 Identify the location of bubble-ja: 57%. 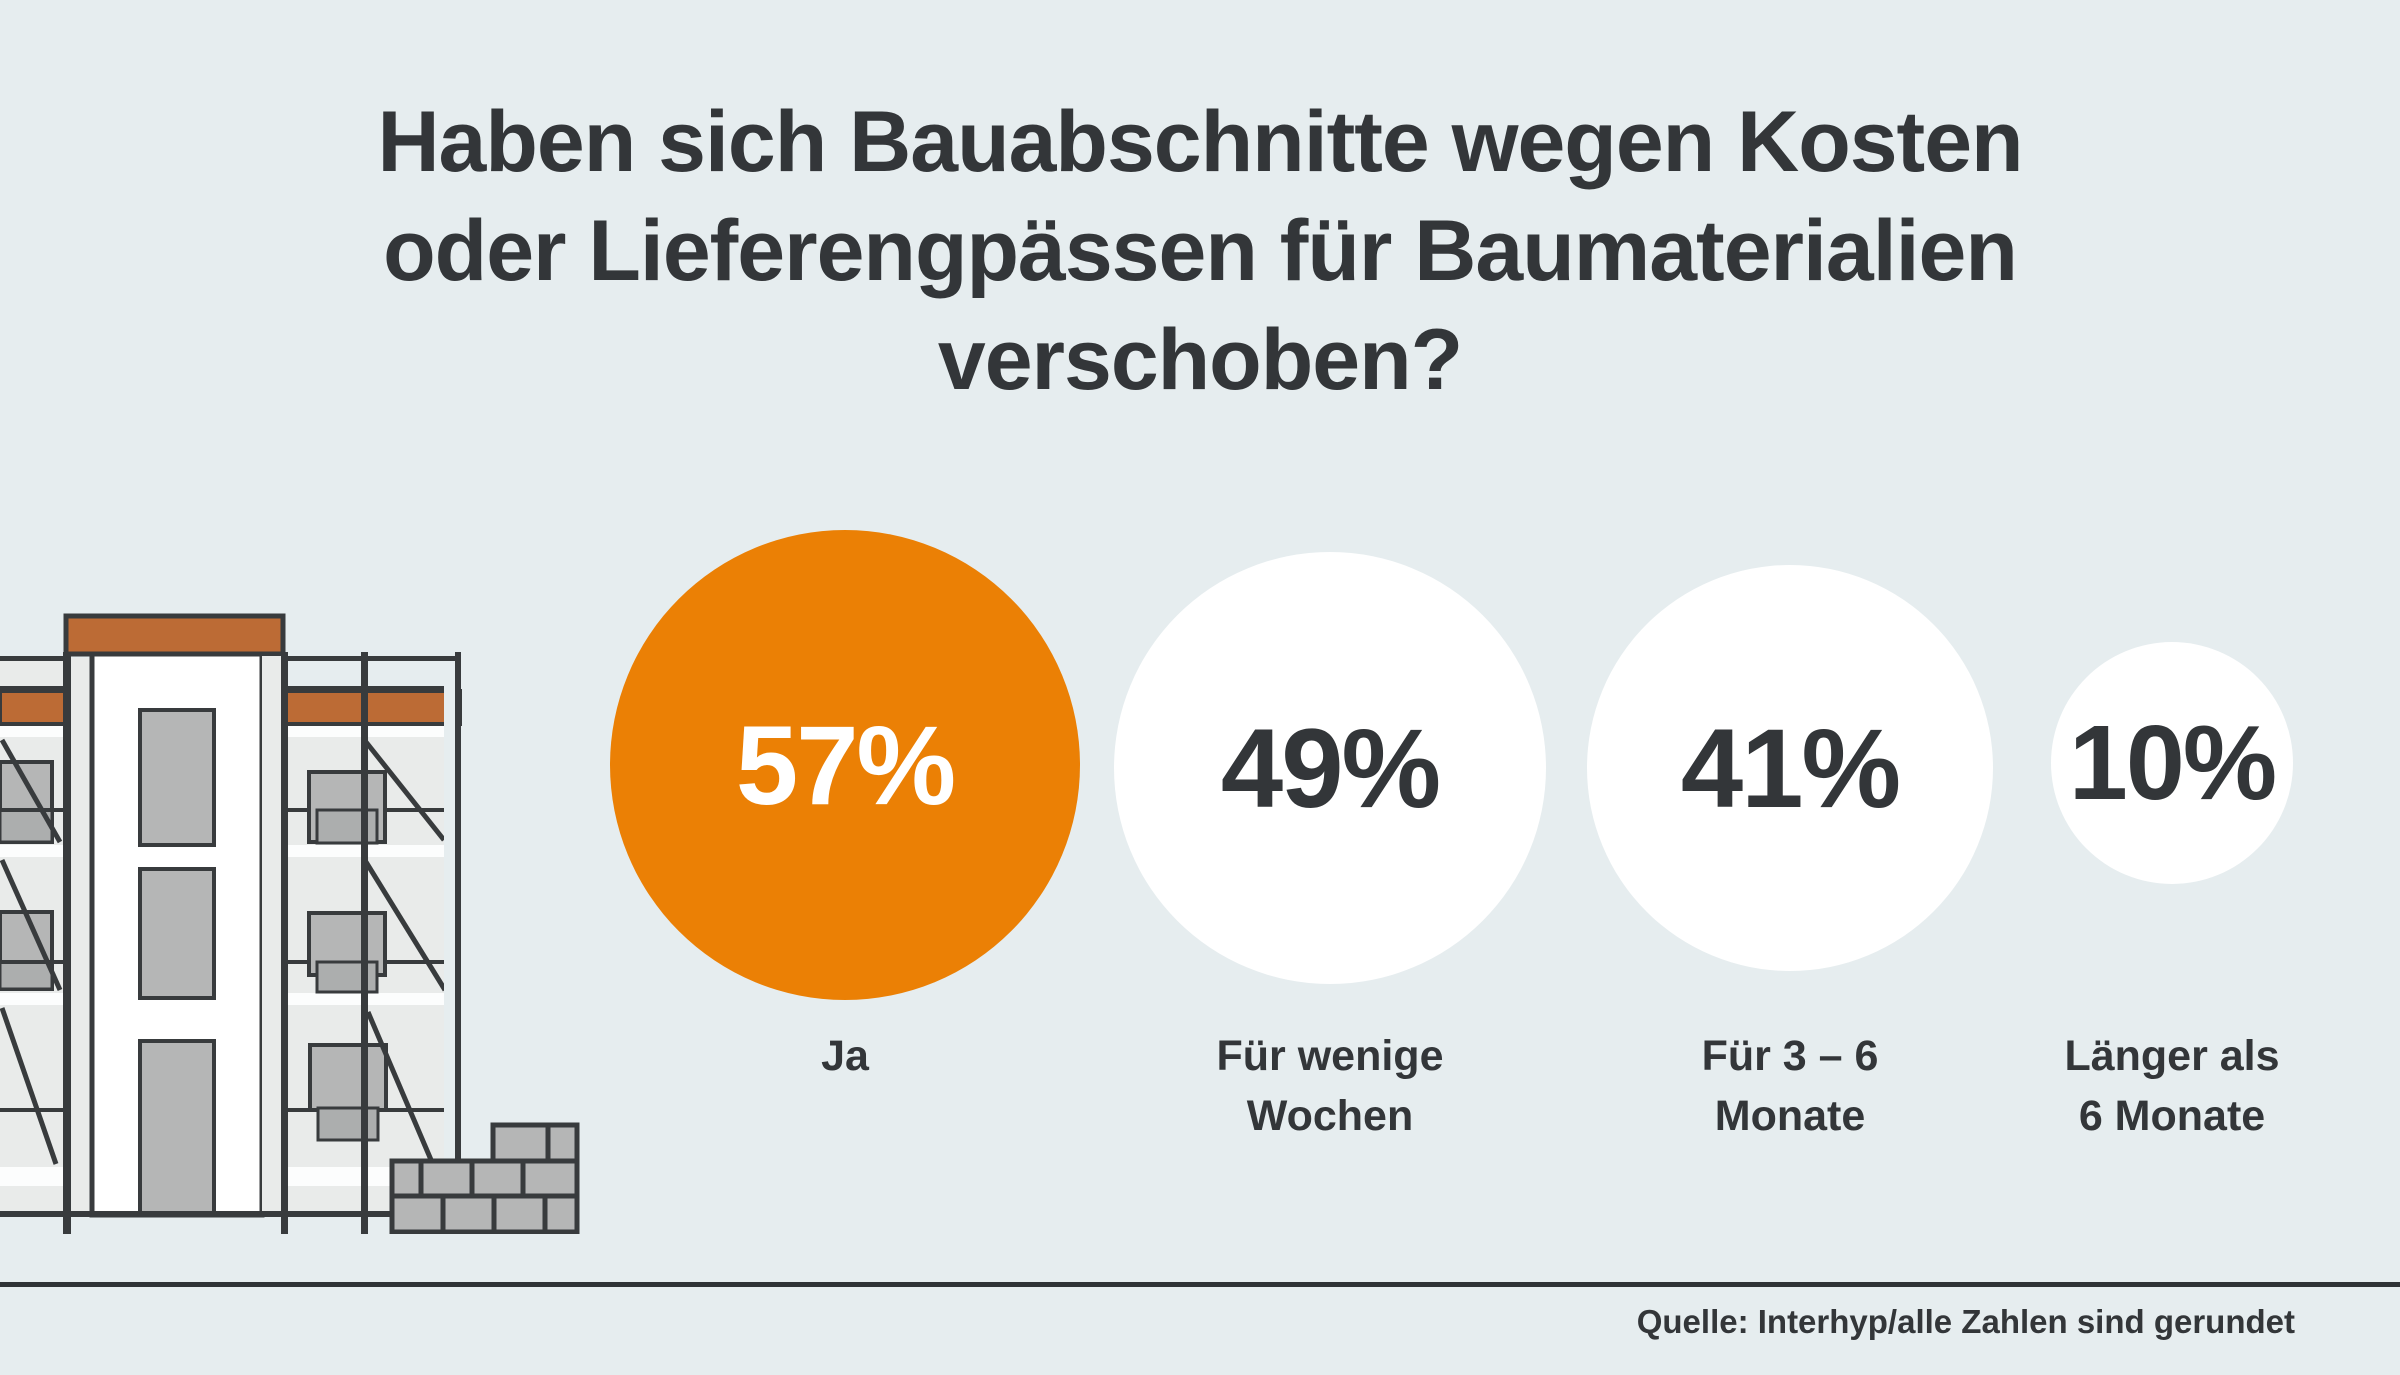
(845, 765).